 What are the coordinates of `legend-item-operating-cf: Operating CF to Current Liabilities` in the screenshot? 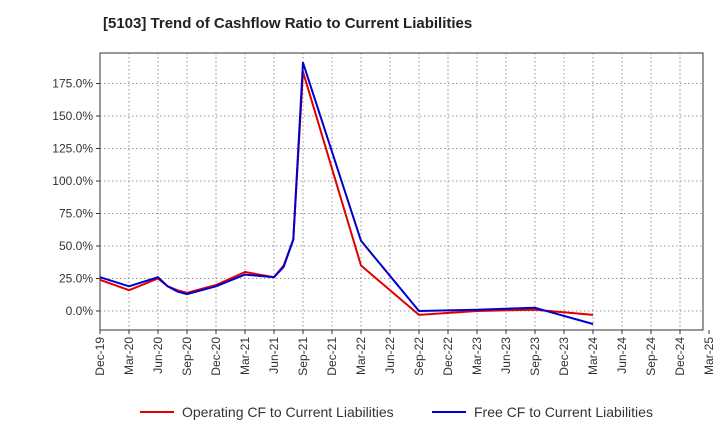 It's located at (267, 412).